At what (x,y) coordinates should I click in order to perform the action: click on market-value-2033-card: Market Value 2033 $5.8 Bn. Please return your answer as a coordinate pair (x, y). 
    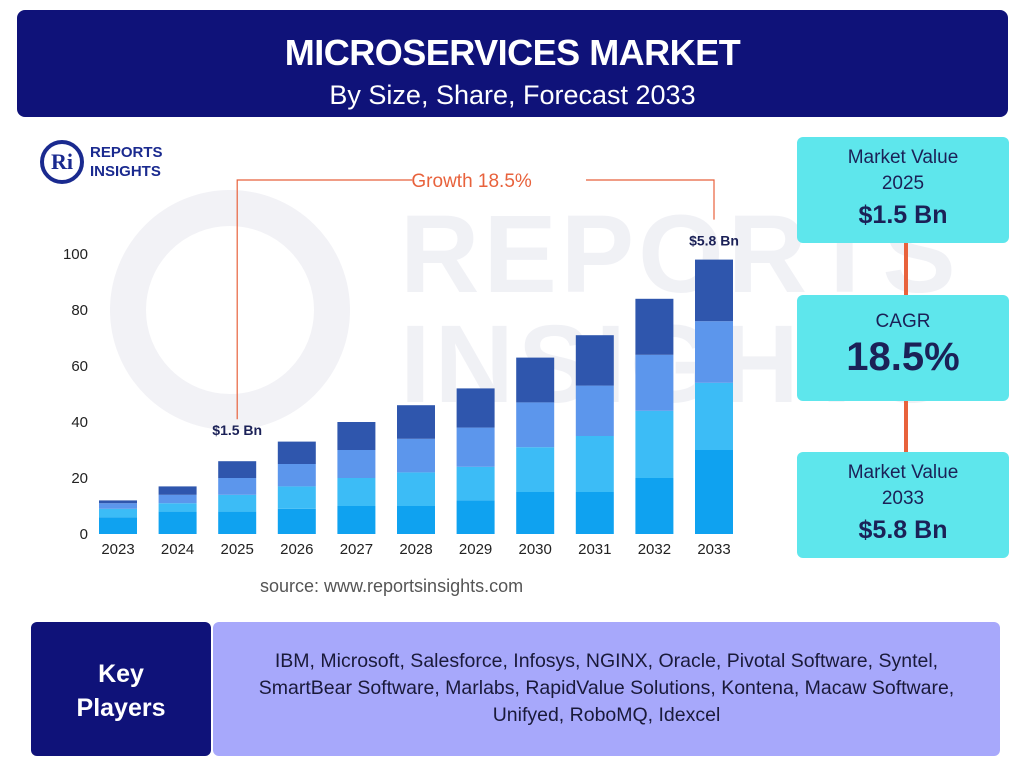
    Looking at the image, I should click on (903, 505).